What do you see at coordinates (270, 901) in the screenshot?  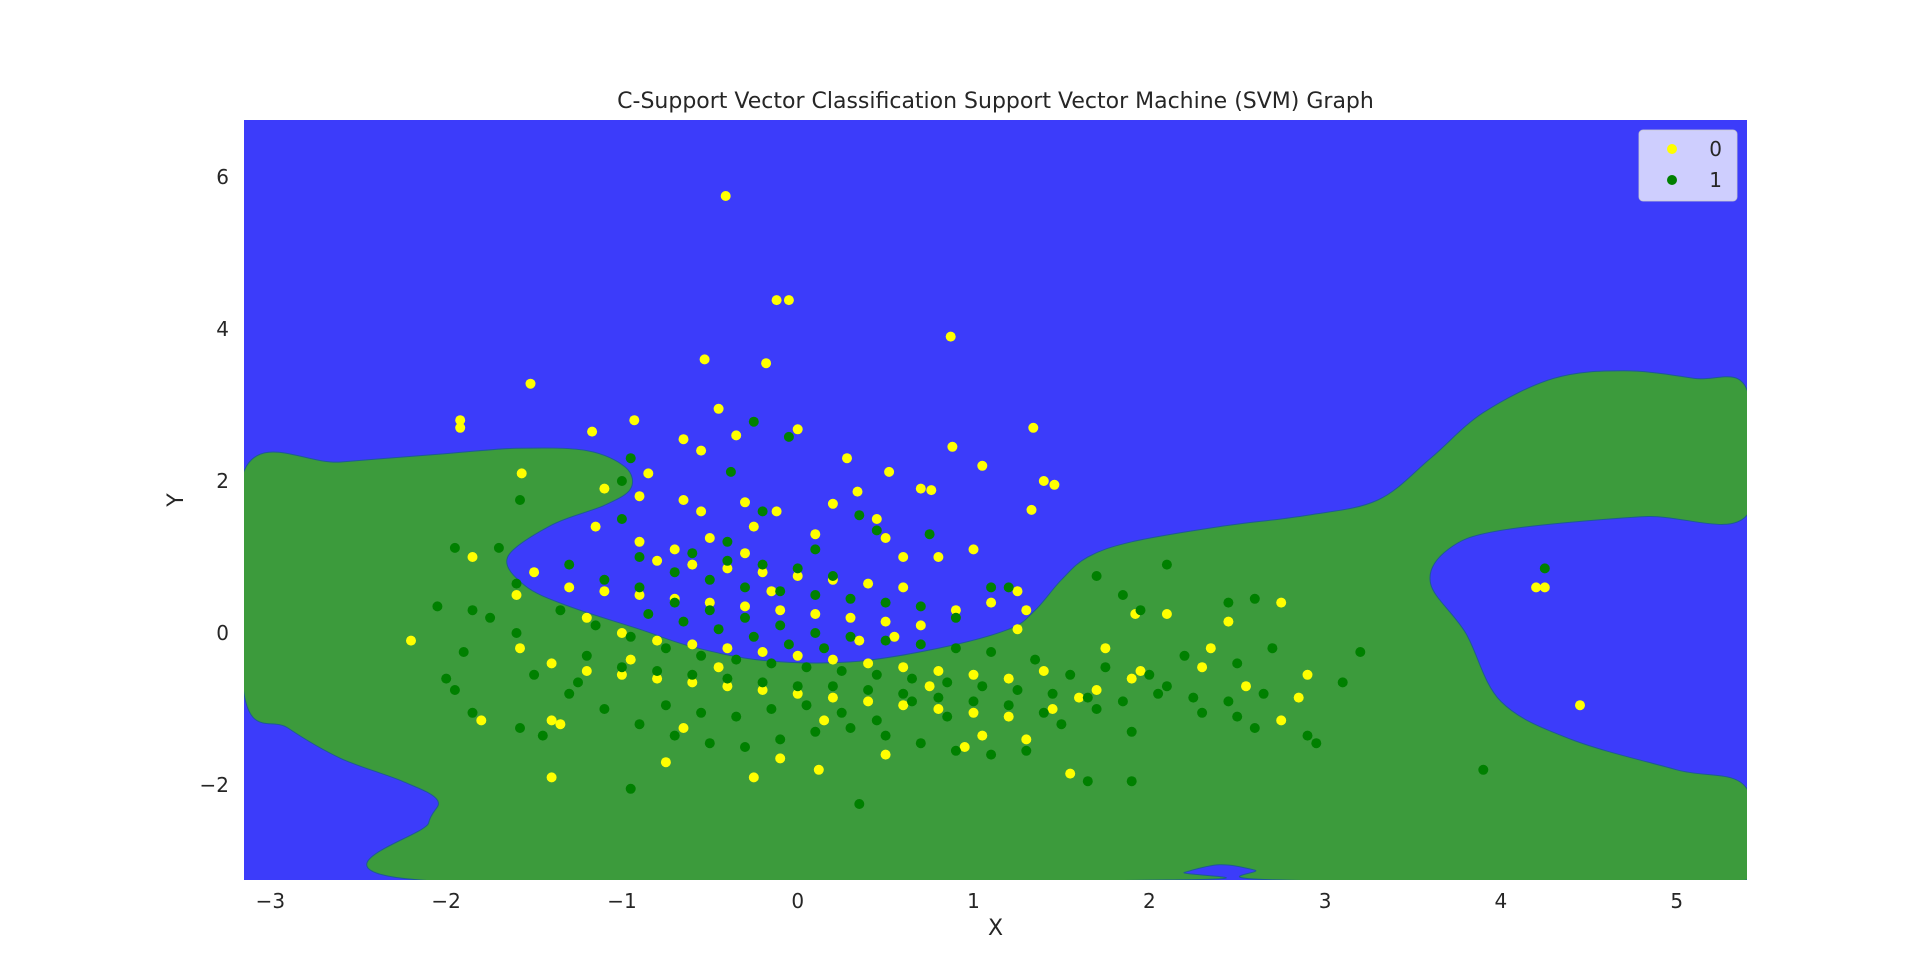 I see `x-tick-label: −3` at bounding box center [270, 901].